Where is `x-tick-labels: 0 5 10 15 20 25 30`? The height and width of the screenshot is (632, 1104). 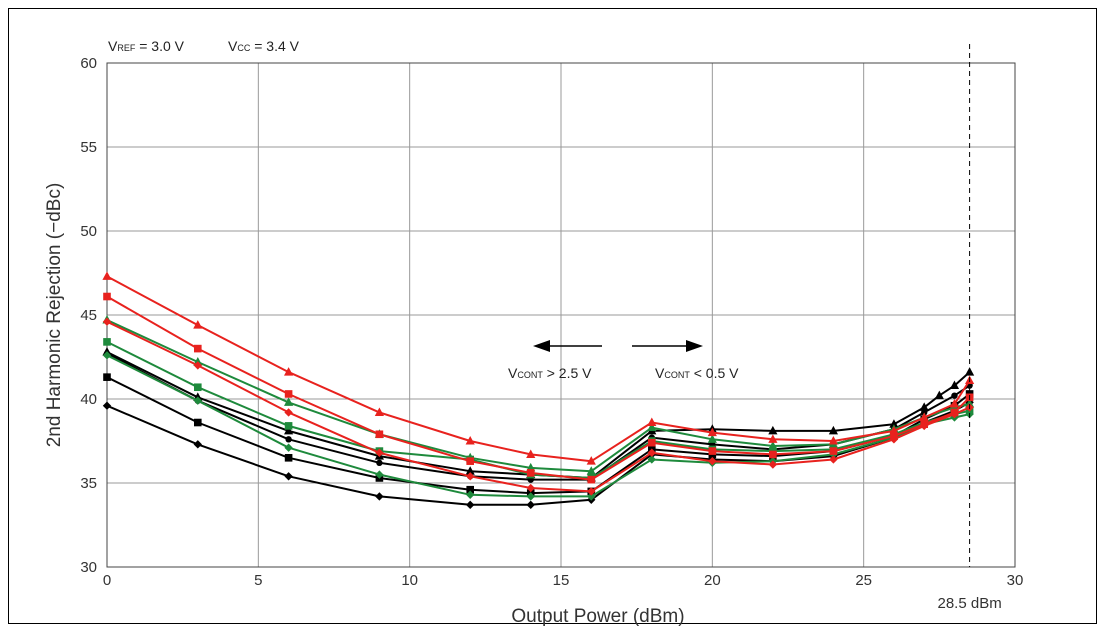 x-tick-labels: 0 5 10 15 20 25 30 is located at coordinates (563, 580).